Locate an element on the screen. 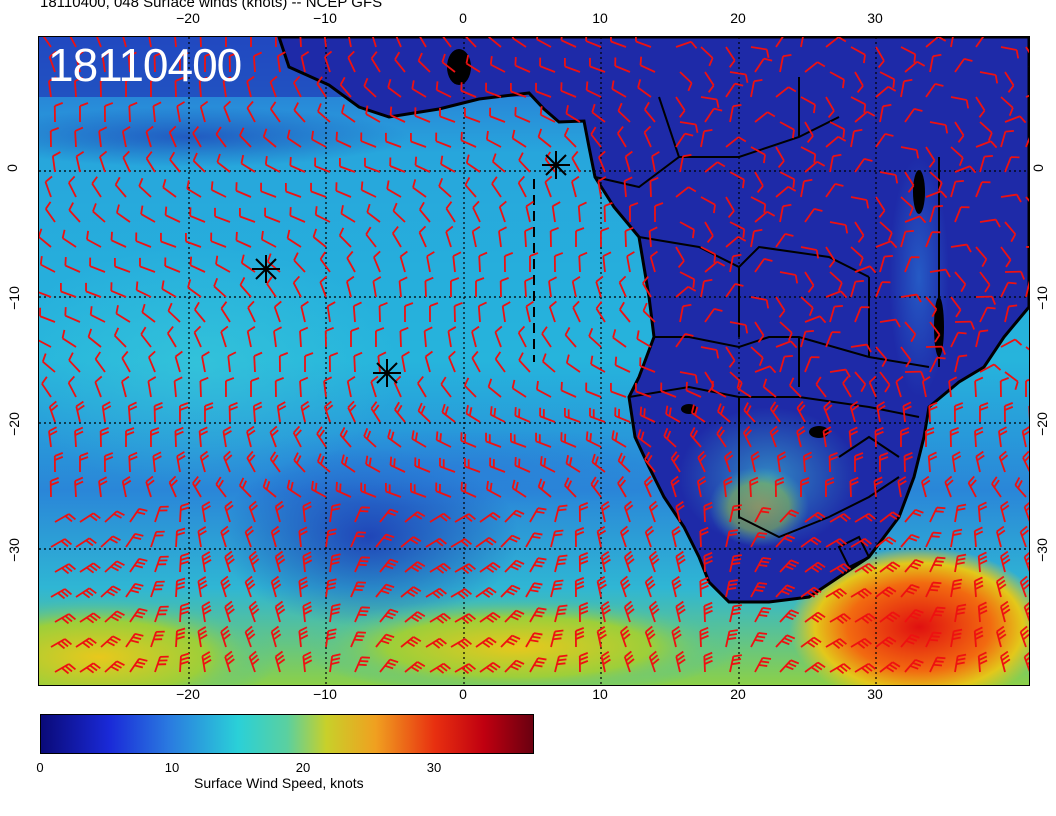 The width and height of the screenshot is (1056, 816). lon-tick-bottom: −20 is located at coordinates (188, 694).